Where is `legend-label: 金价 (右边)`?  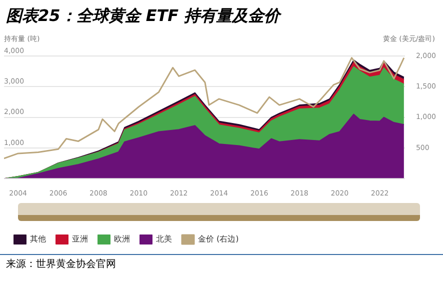 legend-label: 金价 (右边) is located at coordinates (218, 239).